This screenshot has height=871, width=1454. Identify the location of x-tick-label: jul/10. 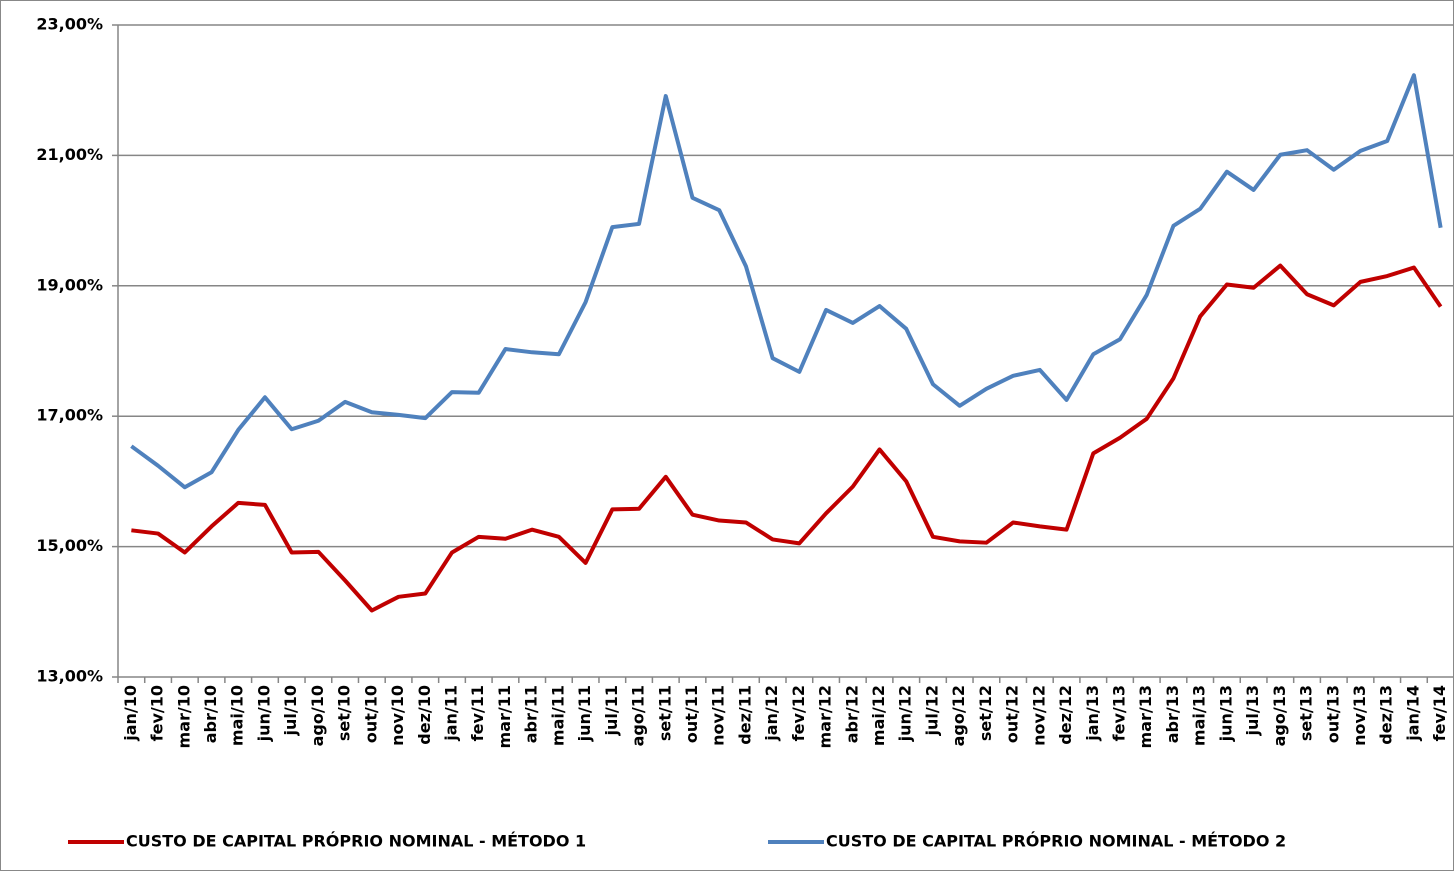
(290, 710).